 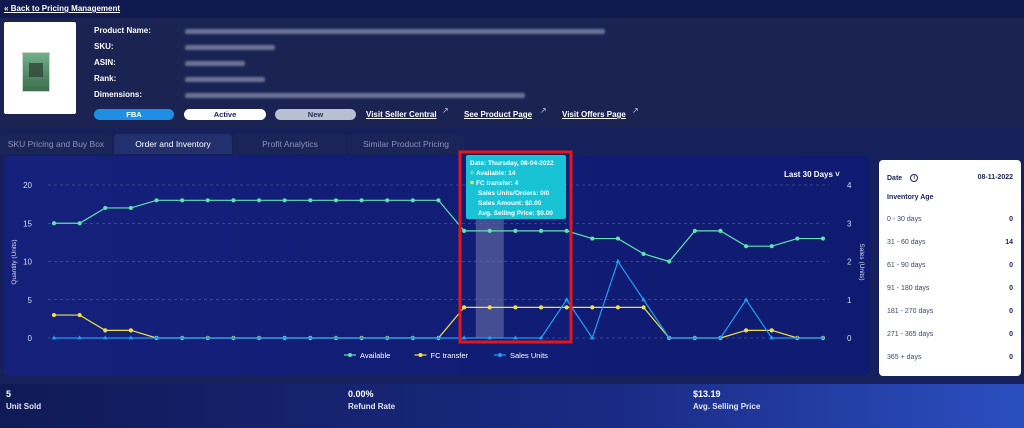 What do you see at coordinates (372, 406) in the screenshot?
I see `refund-rate-label: Refund Rate` at bounding box center [372, 406].